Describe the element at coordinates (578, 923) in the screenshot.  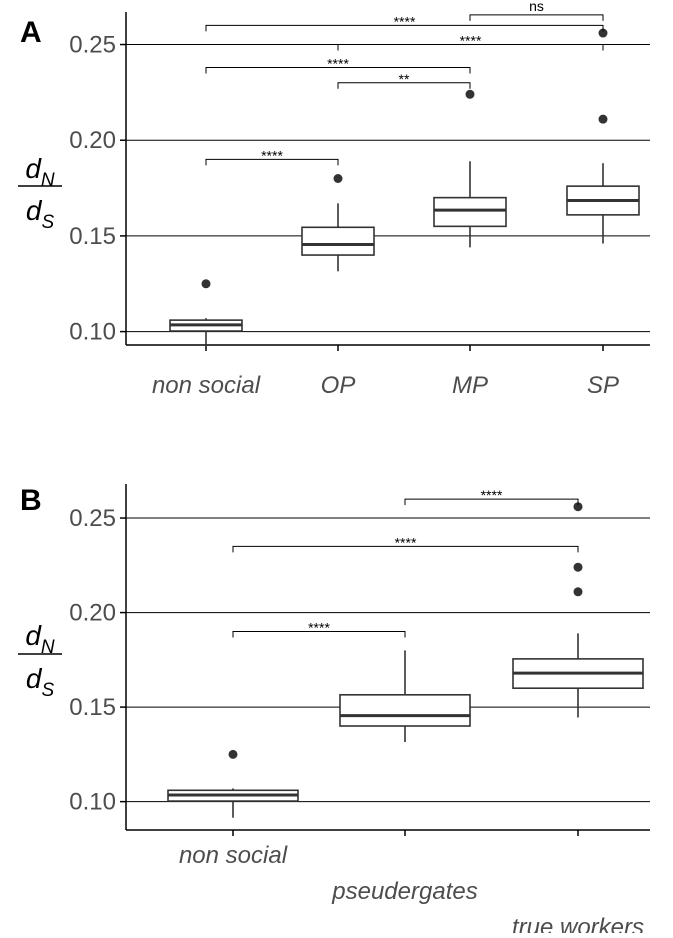
I see `x-tick-label: true workers` at that location.